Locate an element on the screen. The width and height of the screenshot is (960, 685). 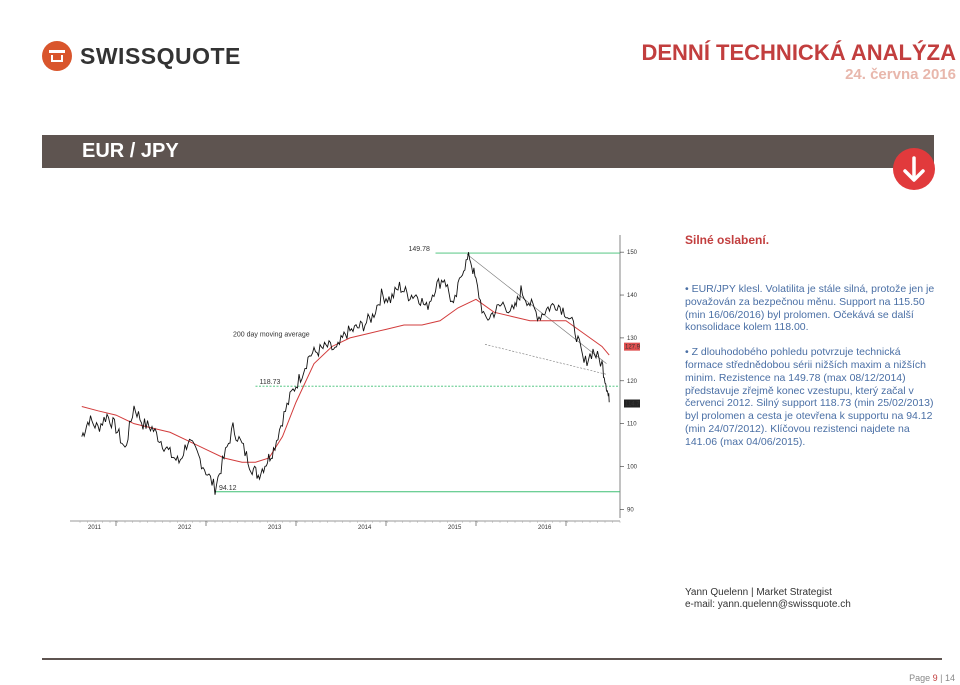
level-label-118.73: 118.73 is located at coordinates (270, 382).